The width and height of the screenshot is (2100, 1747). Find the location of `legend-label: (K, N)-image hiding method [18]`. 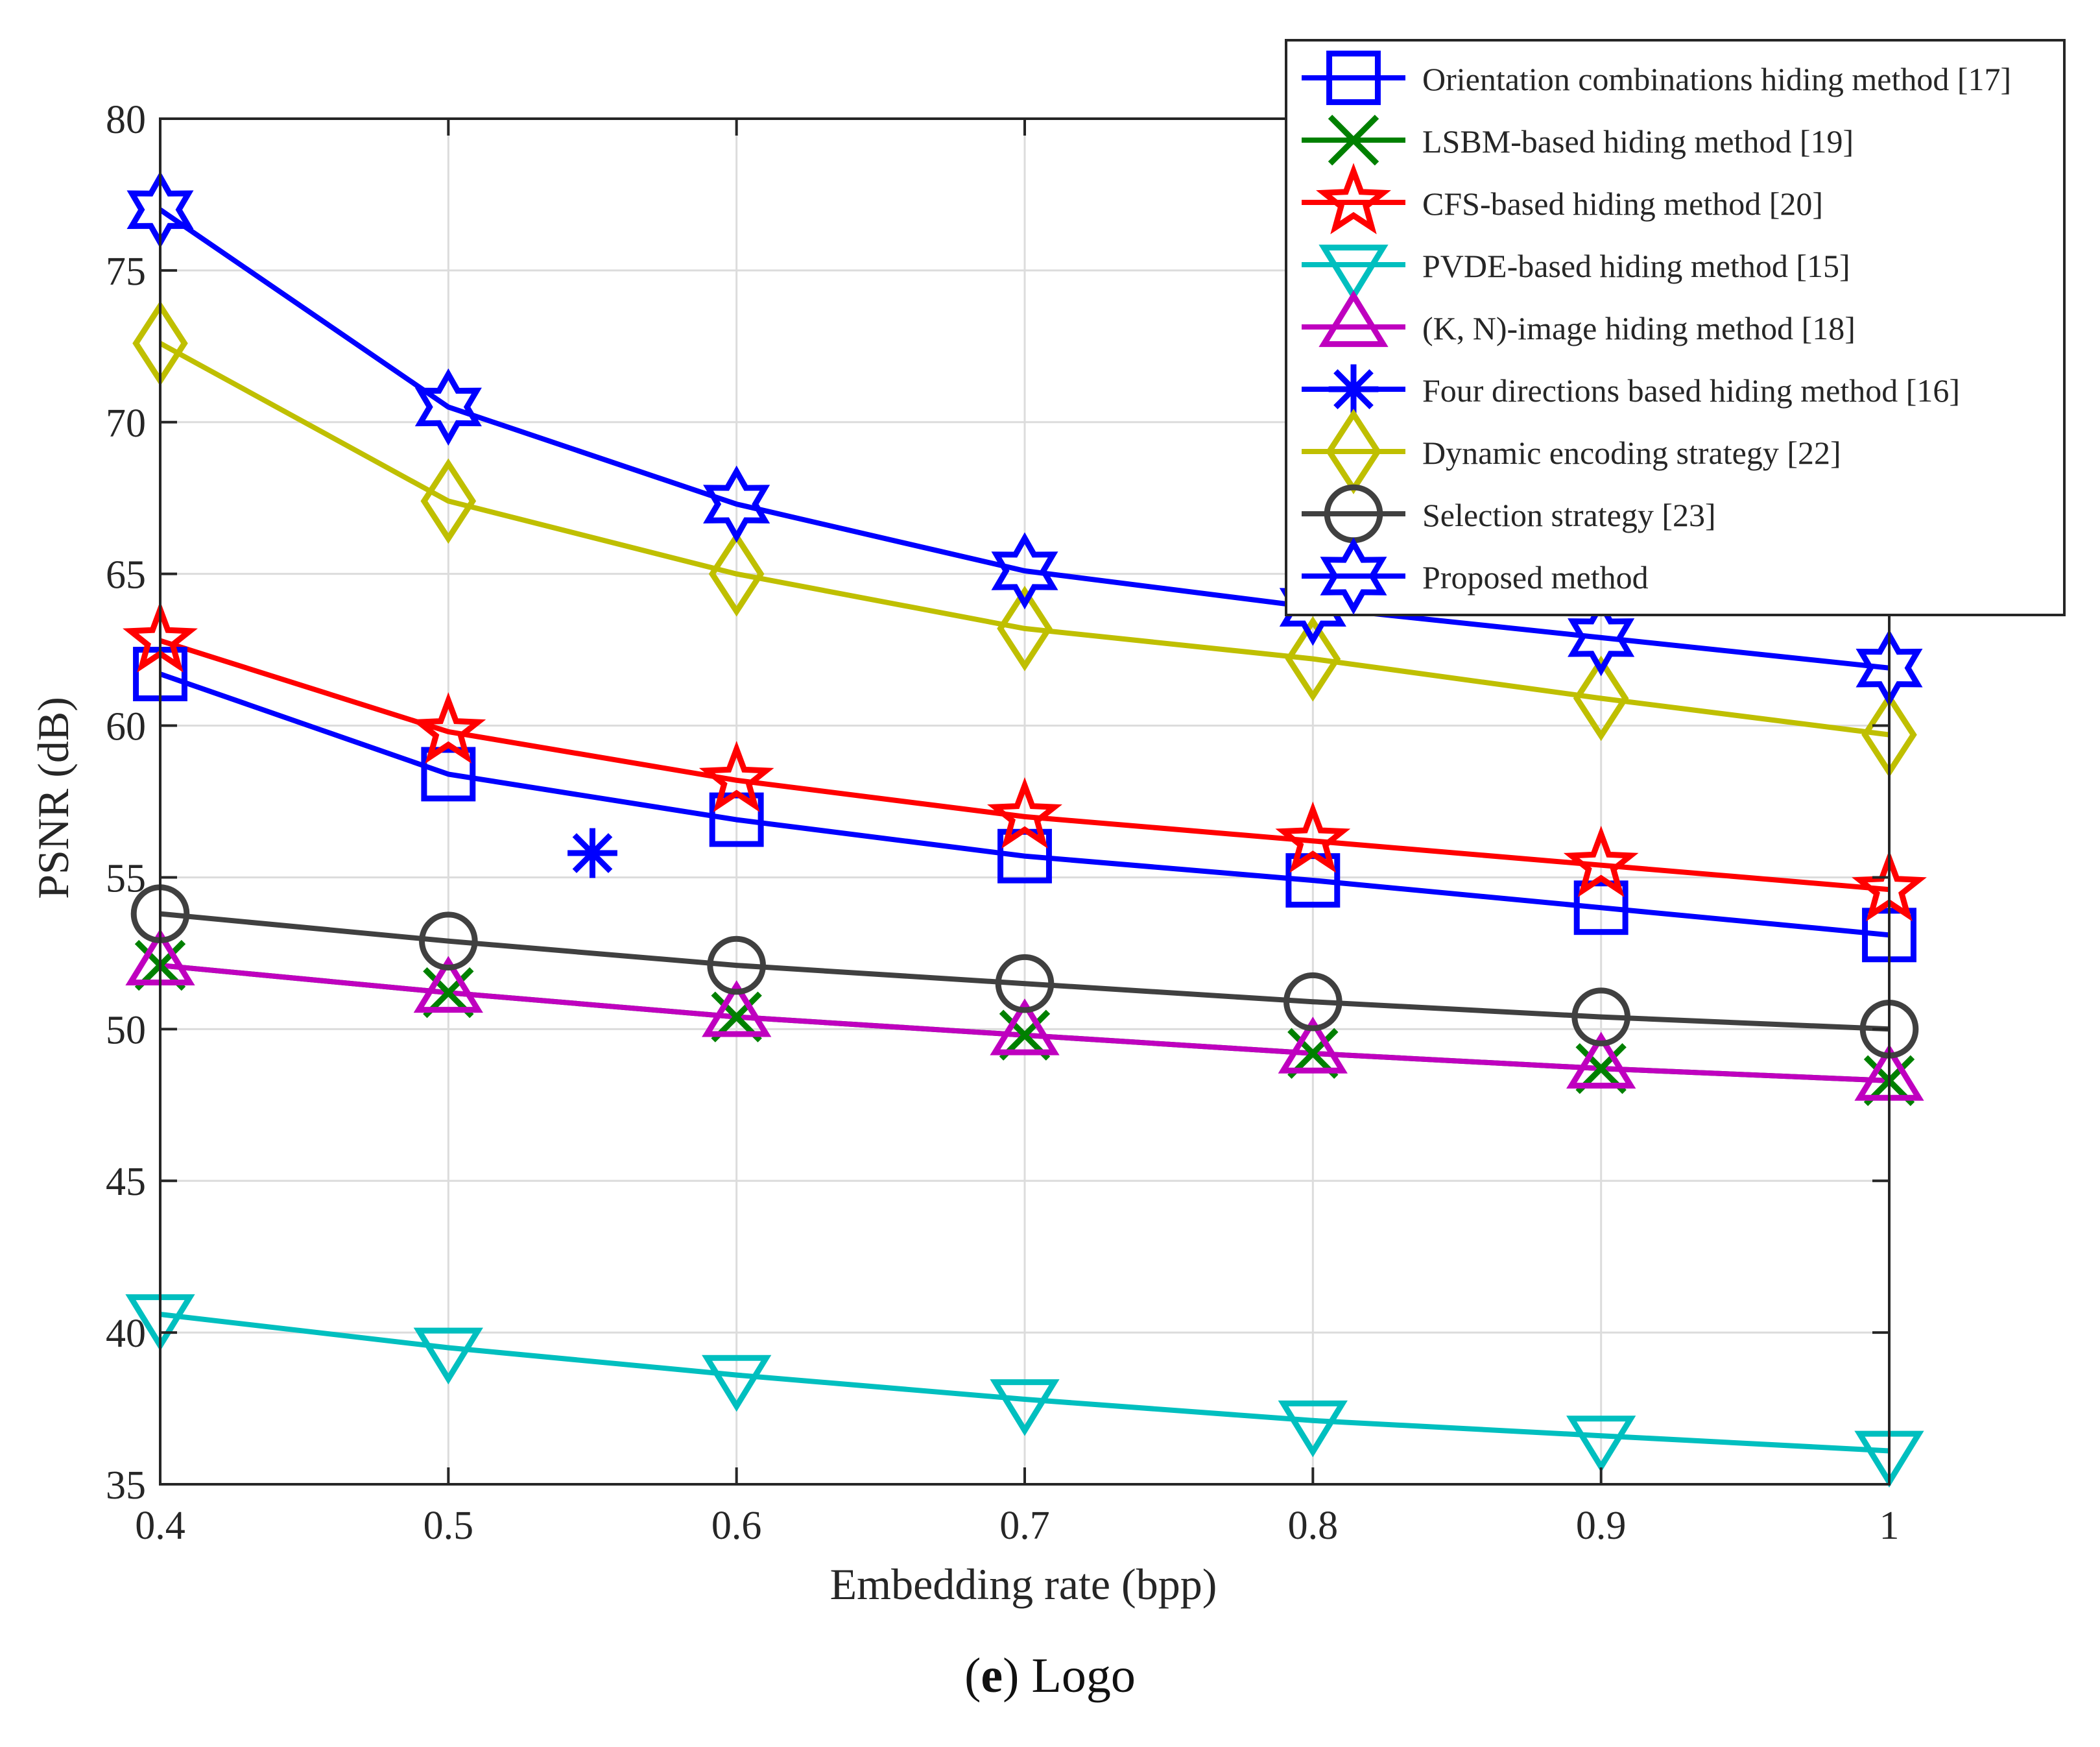

legend-label: (K, N)-image hiding method [18] is located at coordinates (1638, 328).